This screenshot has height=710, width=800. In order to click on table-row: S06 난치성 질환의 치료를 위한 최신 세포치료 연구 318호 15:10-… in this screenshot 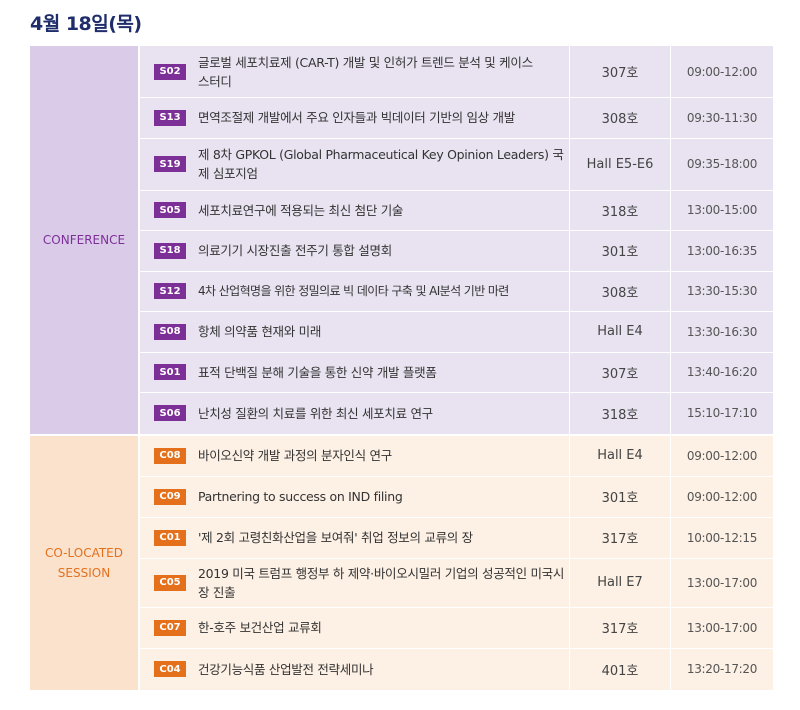, I will do `click(456, 413)`.